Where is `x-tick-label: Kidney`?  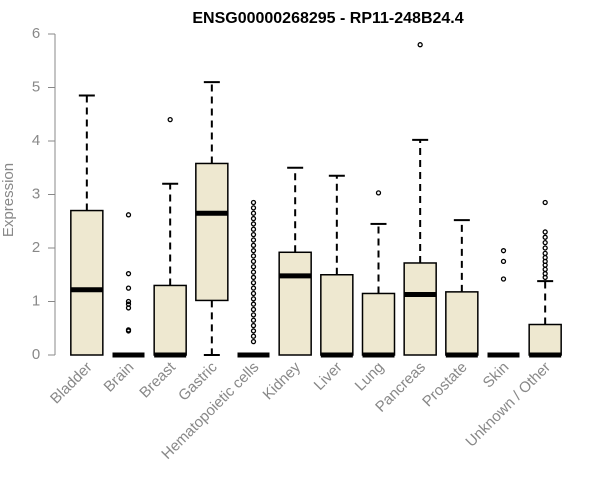 x-tick-label: Kidney is located at coordinates (282, 380).